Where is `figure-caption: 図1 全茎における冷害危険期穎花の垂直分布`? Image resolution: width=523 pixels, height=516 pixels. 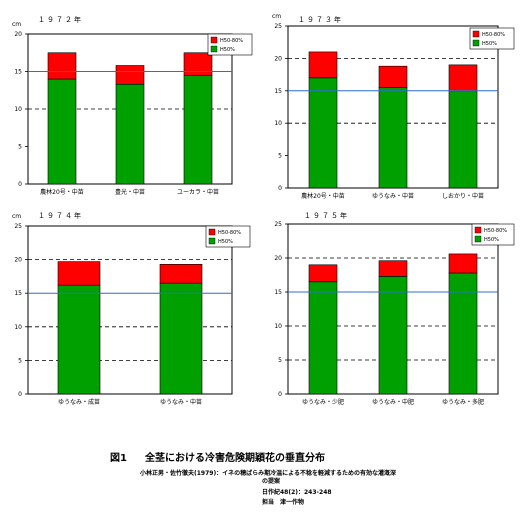 figure-caption: 図1 全茎における冷害危険期穎花の垂直分布 is located at coordinates (217, 456).